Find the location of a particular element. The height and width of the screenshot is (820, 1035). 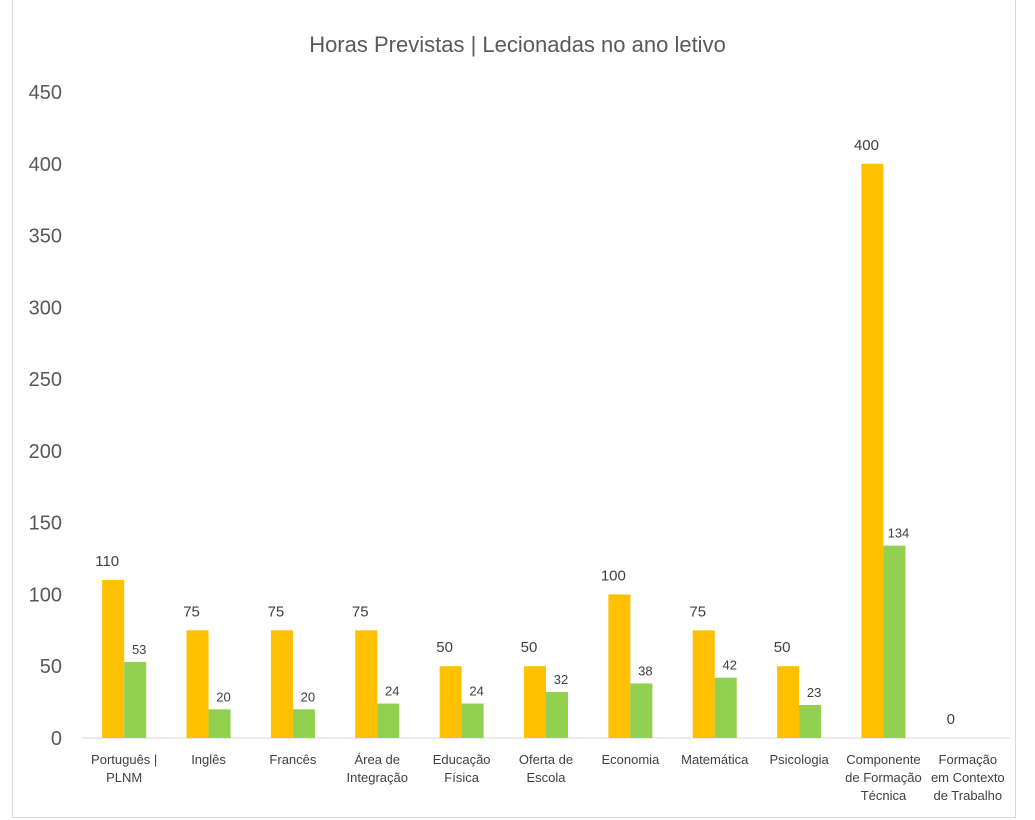

y-tick-label: 200 is located at coordinates (45, 452).